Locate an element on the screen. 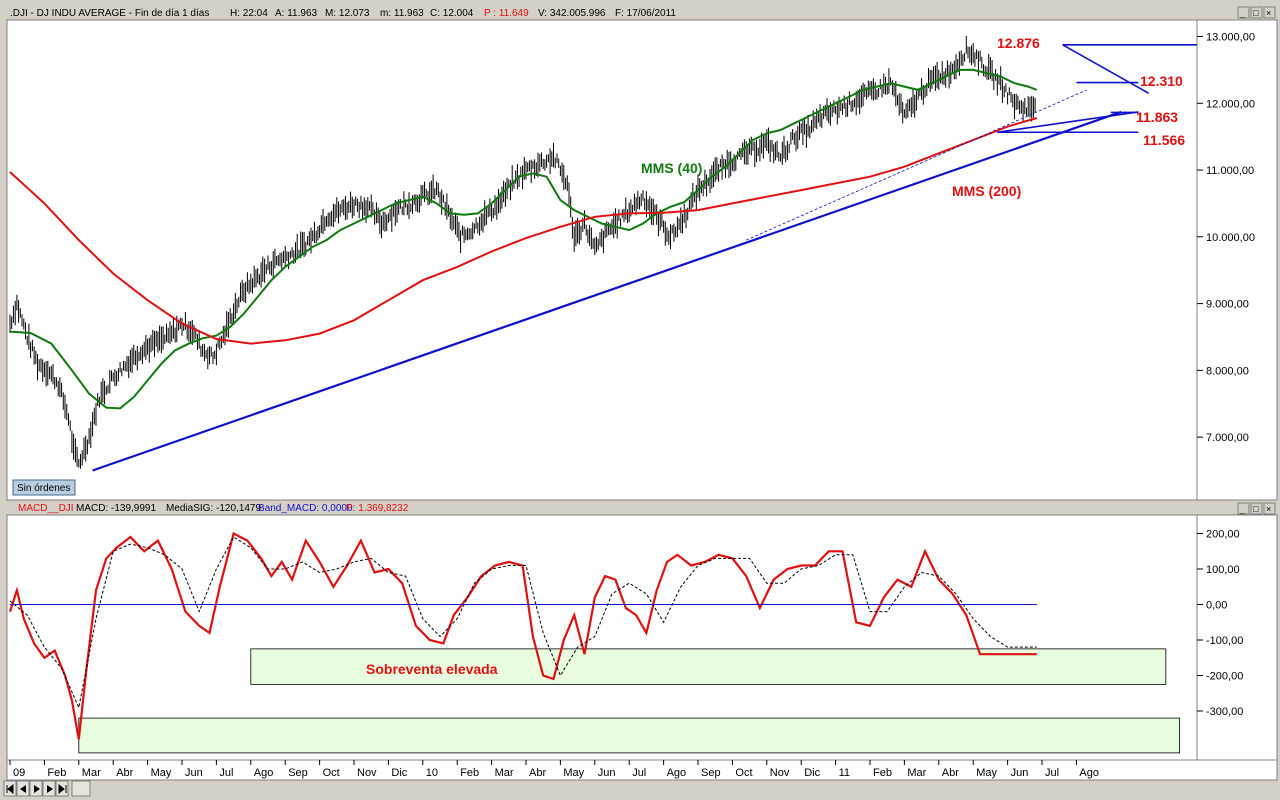 Image resolution: width=1280 pixels, height=800 pixels. close-icon: × is located at coordinates (1268, 13).